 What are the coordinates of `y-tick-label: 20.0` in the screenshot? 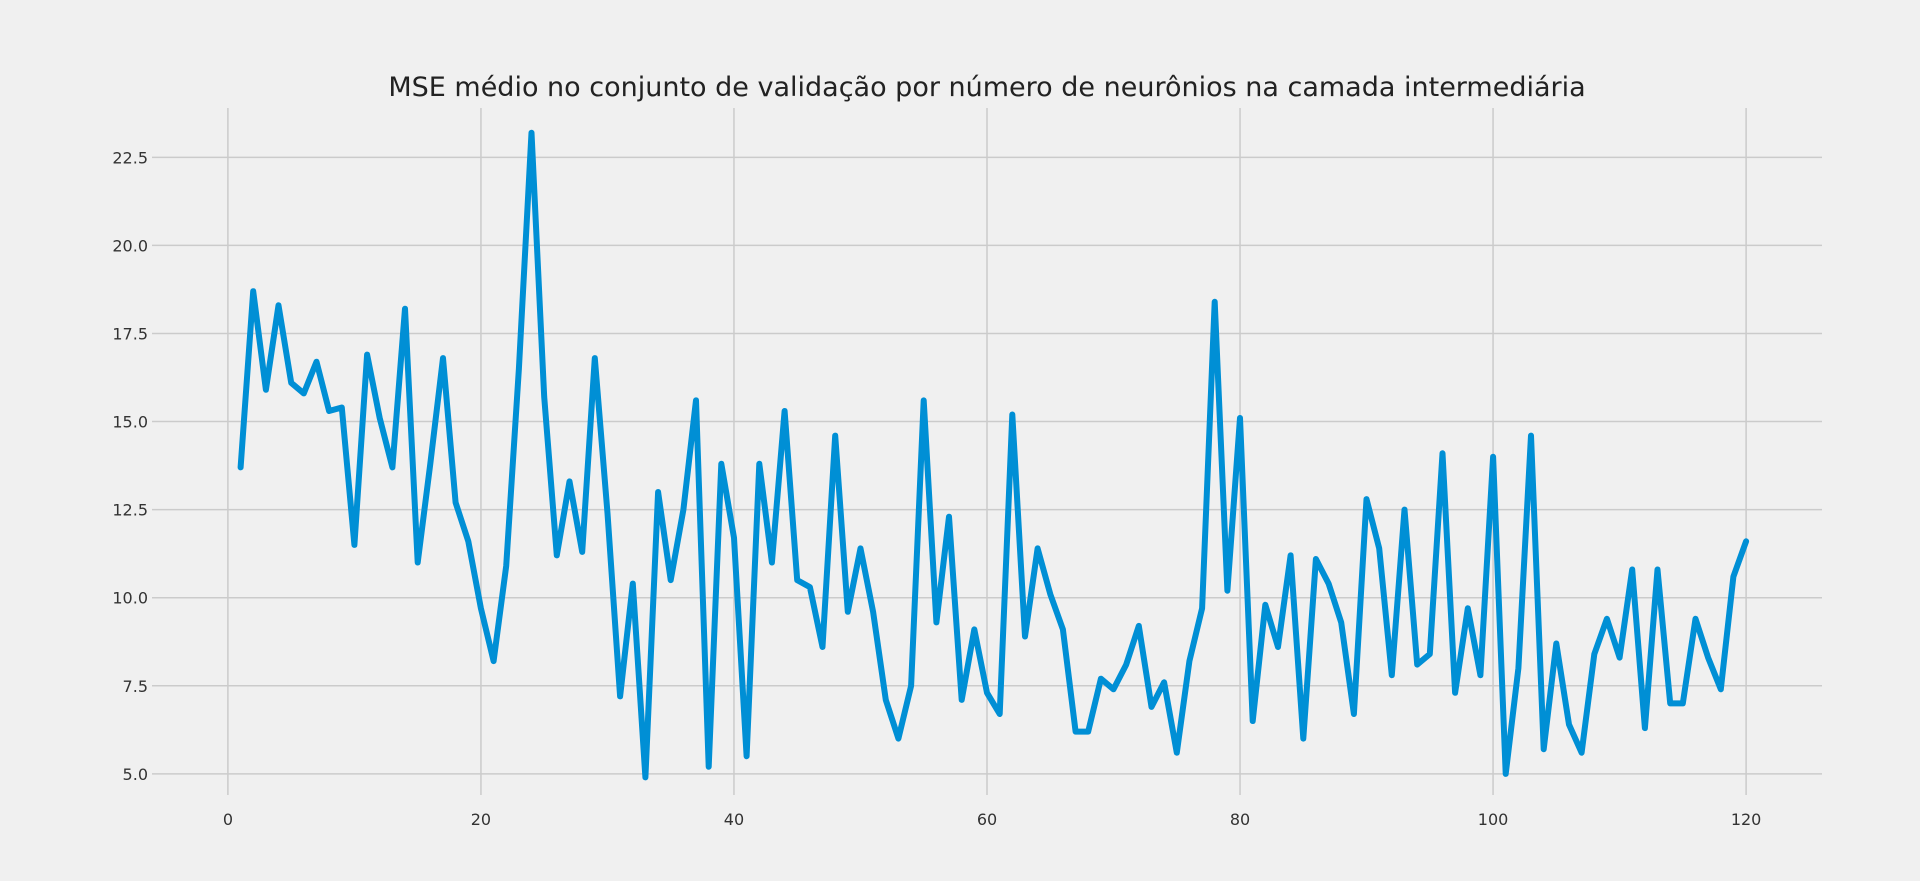 It's located at (130, 245).